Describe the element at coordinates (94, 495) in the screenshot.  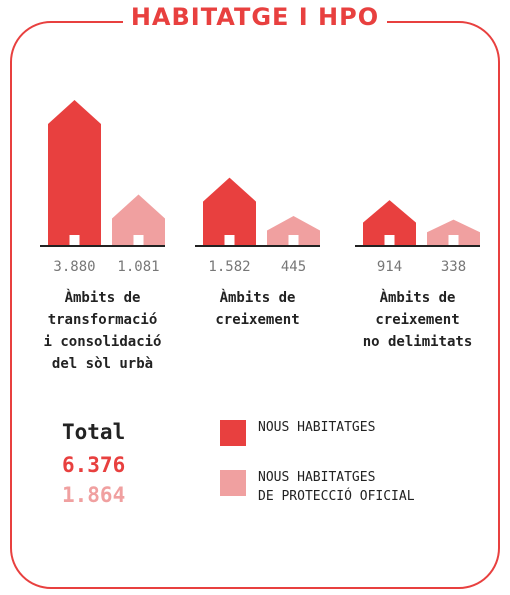
I see `total-value: 1.864` at that location.